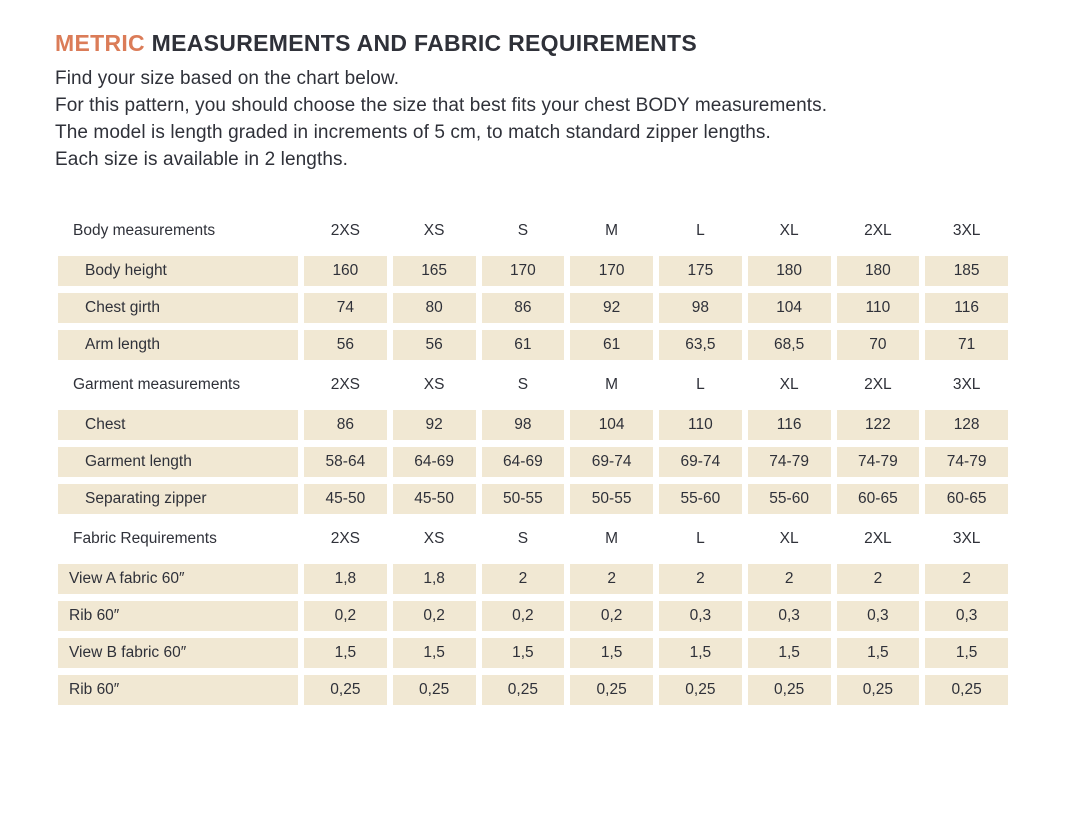 The width and height of the screenshot is (1085, 833). What do you see at coordinates (434, 499) in the screenshot?
I see `value-cell: 45-50` at bounding box center [434, 499].